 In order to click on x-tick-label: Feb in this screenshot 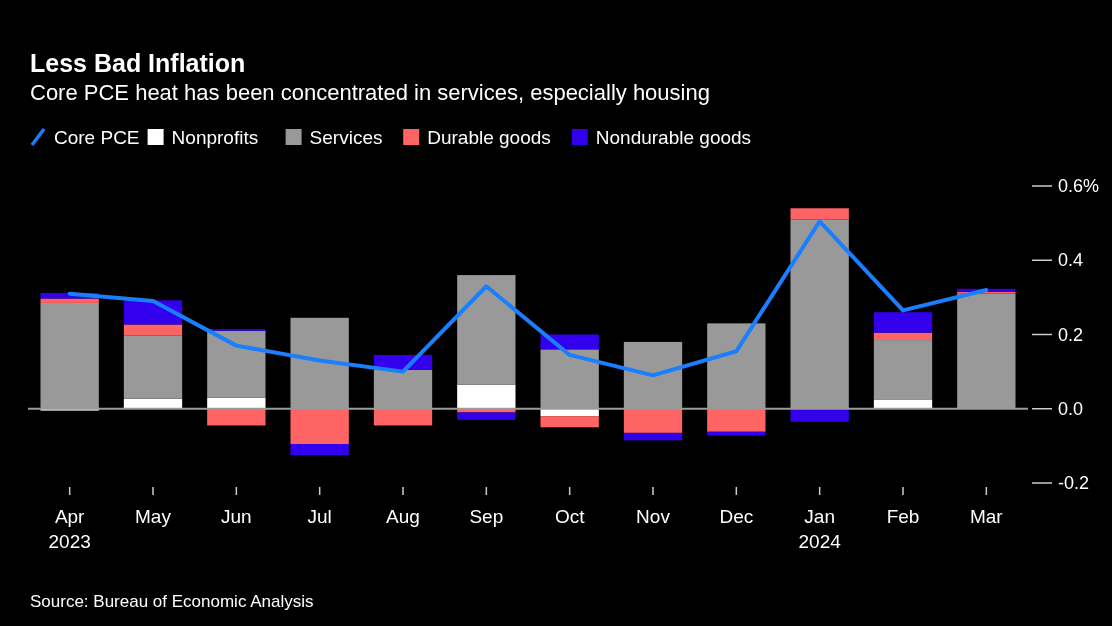, I will do `click(903, 516)`.